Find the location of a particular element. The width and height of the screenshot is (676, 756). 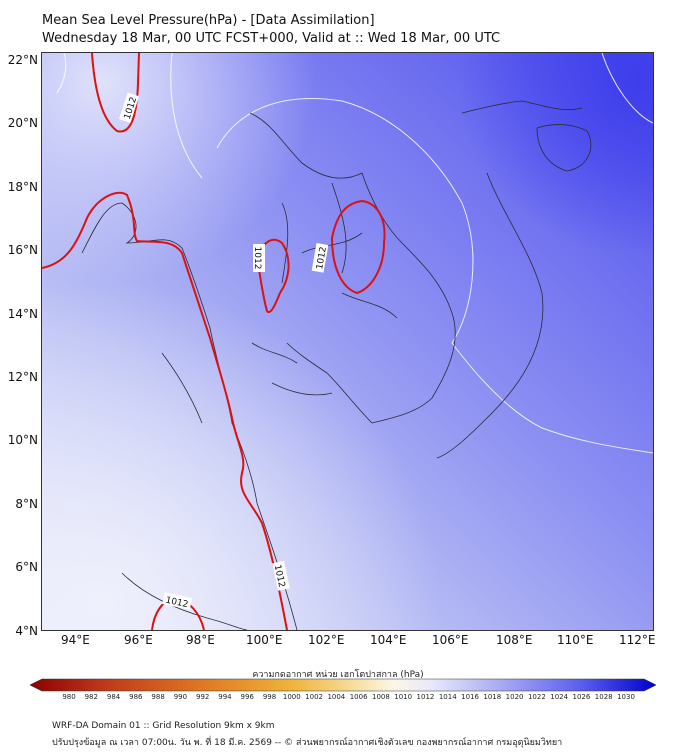

colorbar-tick-label: 992 is located at coordinates (202, 697).